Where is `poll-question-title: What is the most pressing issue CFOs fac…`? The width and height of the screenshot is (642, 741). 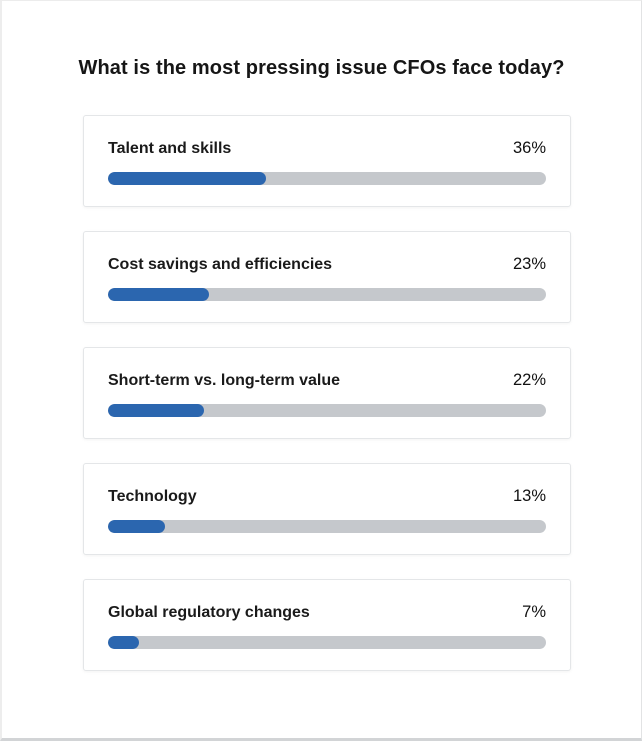
poll-question-title: What is the most pressing issue CFOs fac… is located at coordinates (321, 68).